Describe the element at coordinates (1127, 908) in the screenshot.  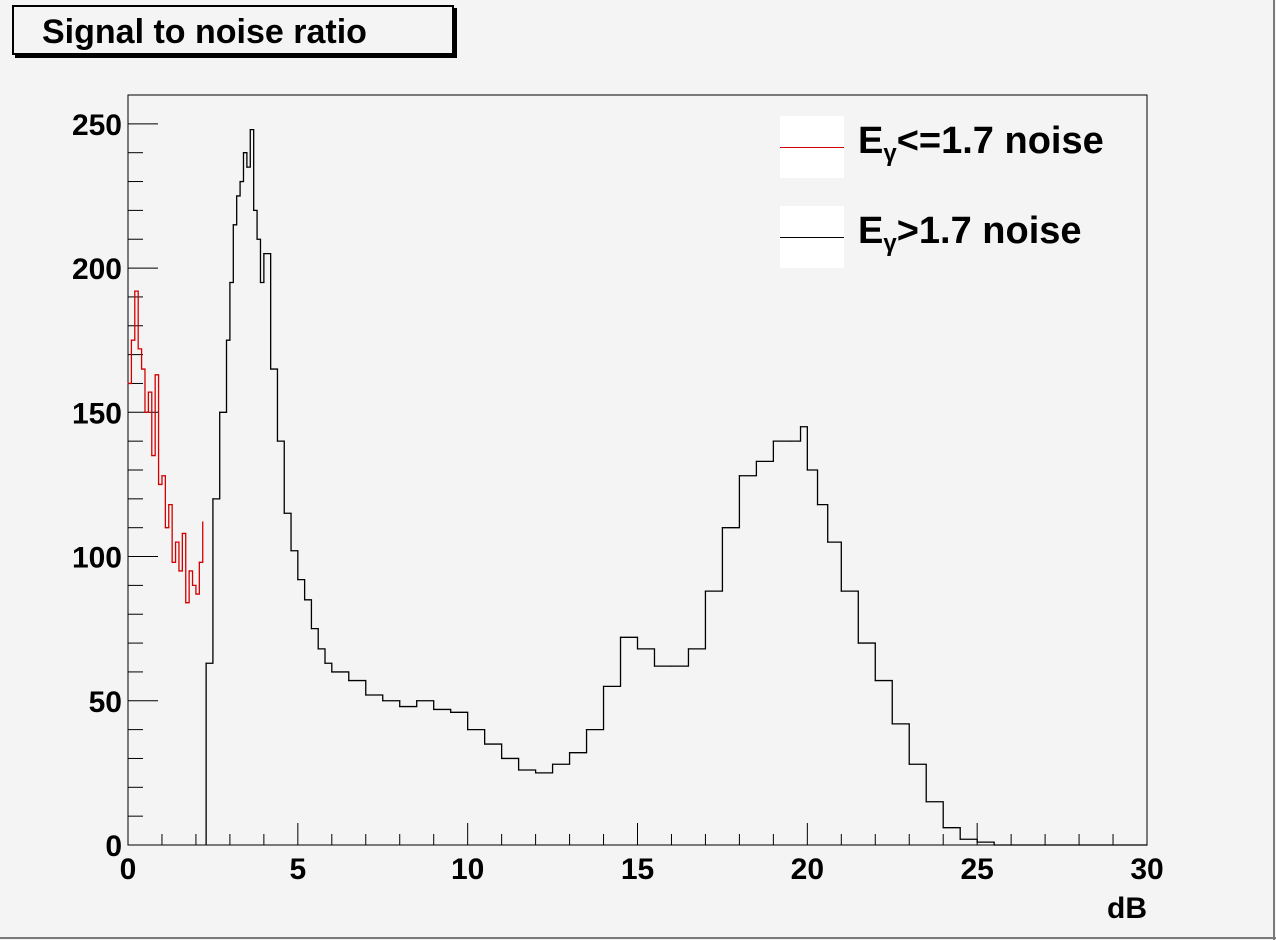
I see `x-axis-label: dB` at that location.